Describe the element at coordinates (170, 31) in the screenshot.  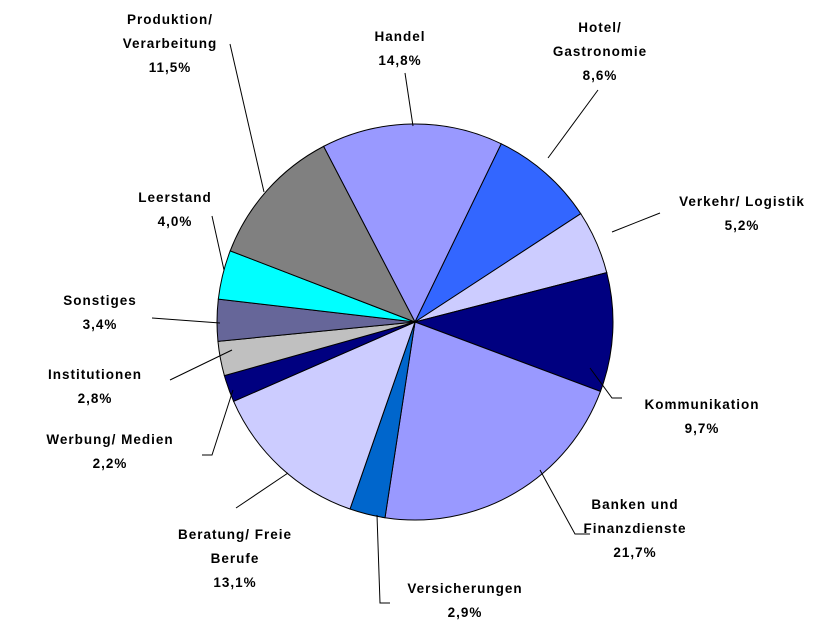
I see `category-label: Produktion/ Verarbeitung` at that location.